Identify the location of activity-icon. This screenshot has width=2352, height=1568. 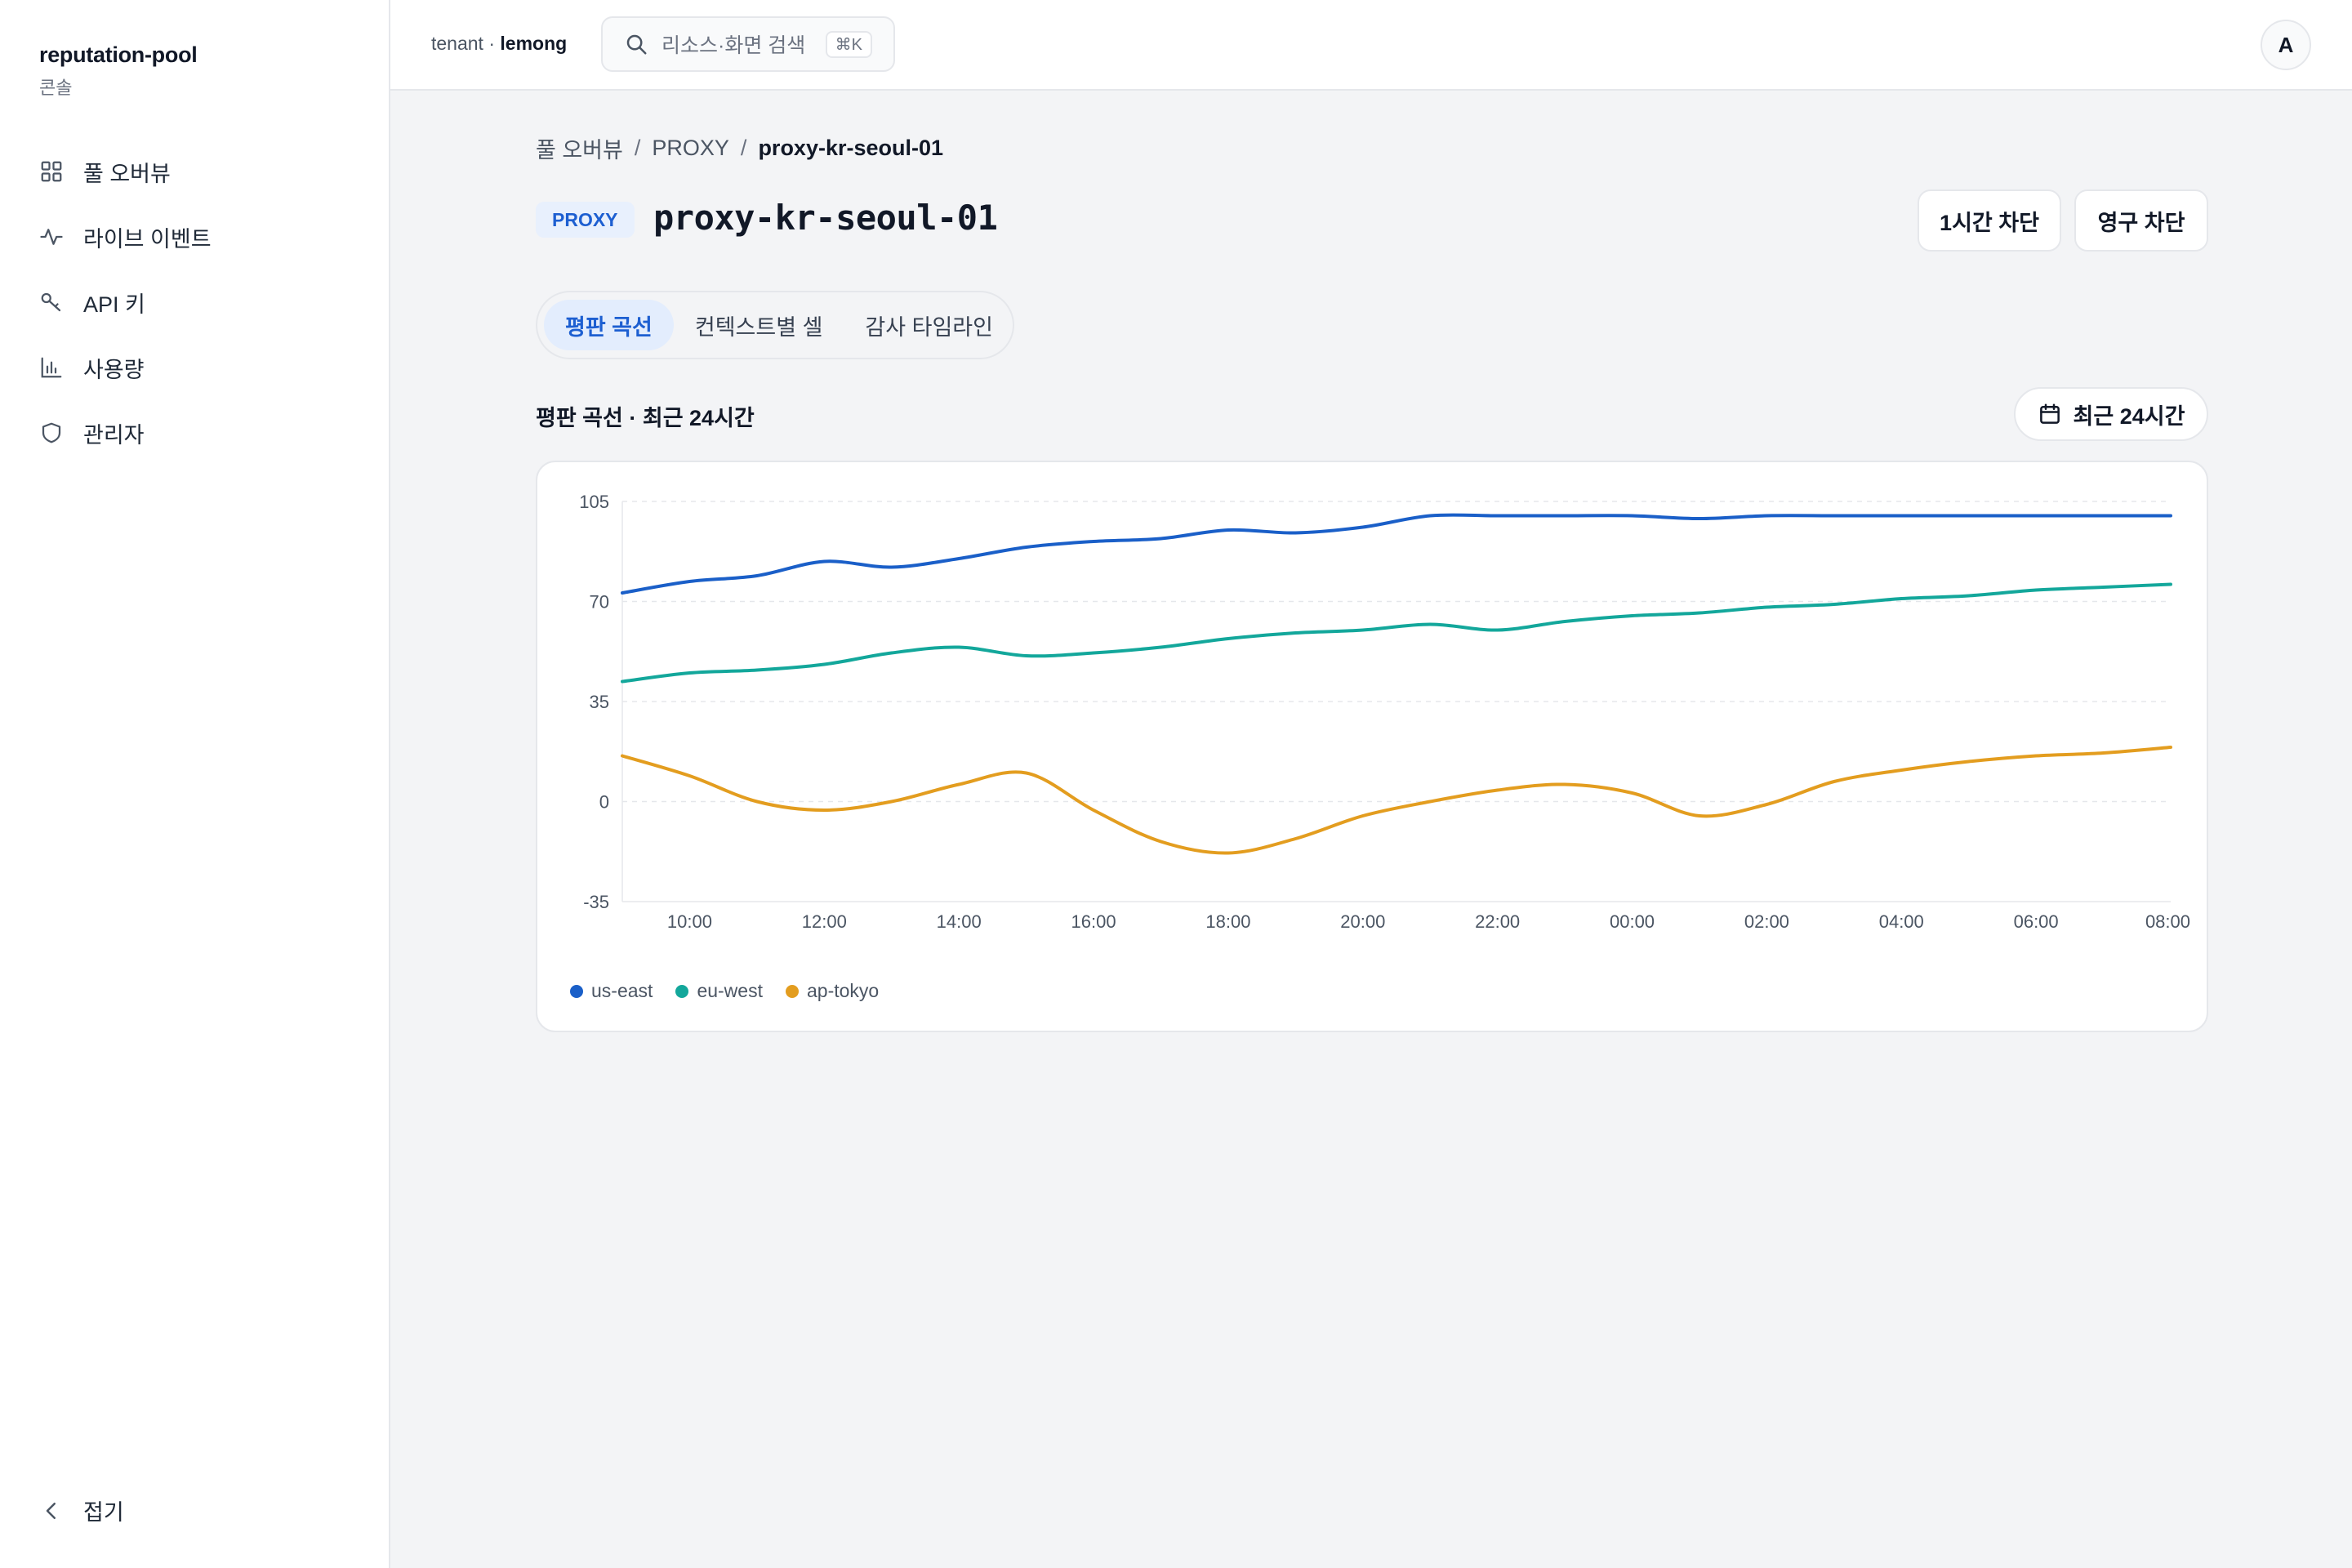
(51, 237).